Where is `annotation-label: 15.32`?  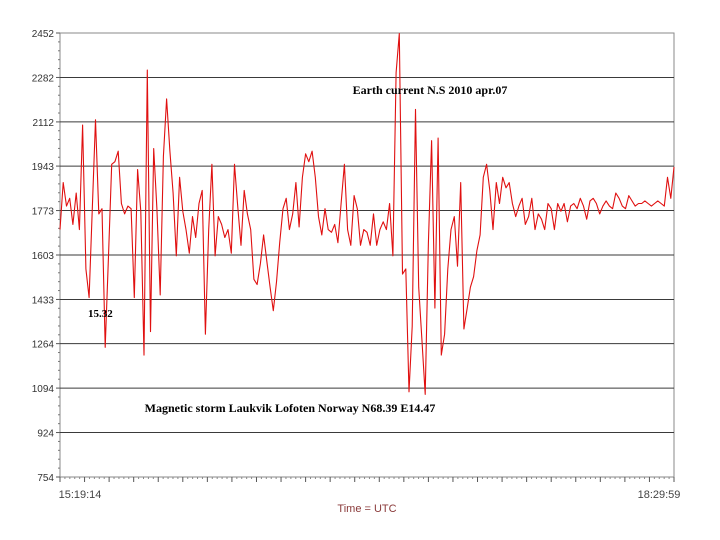 annotation-label: 15.32 is located at coordinates (100, 314).